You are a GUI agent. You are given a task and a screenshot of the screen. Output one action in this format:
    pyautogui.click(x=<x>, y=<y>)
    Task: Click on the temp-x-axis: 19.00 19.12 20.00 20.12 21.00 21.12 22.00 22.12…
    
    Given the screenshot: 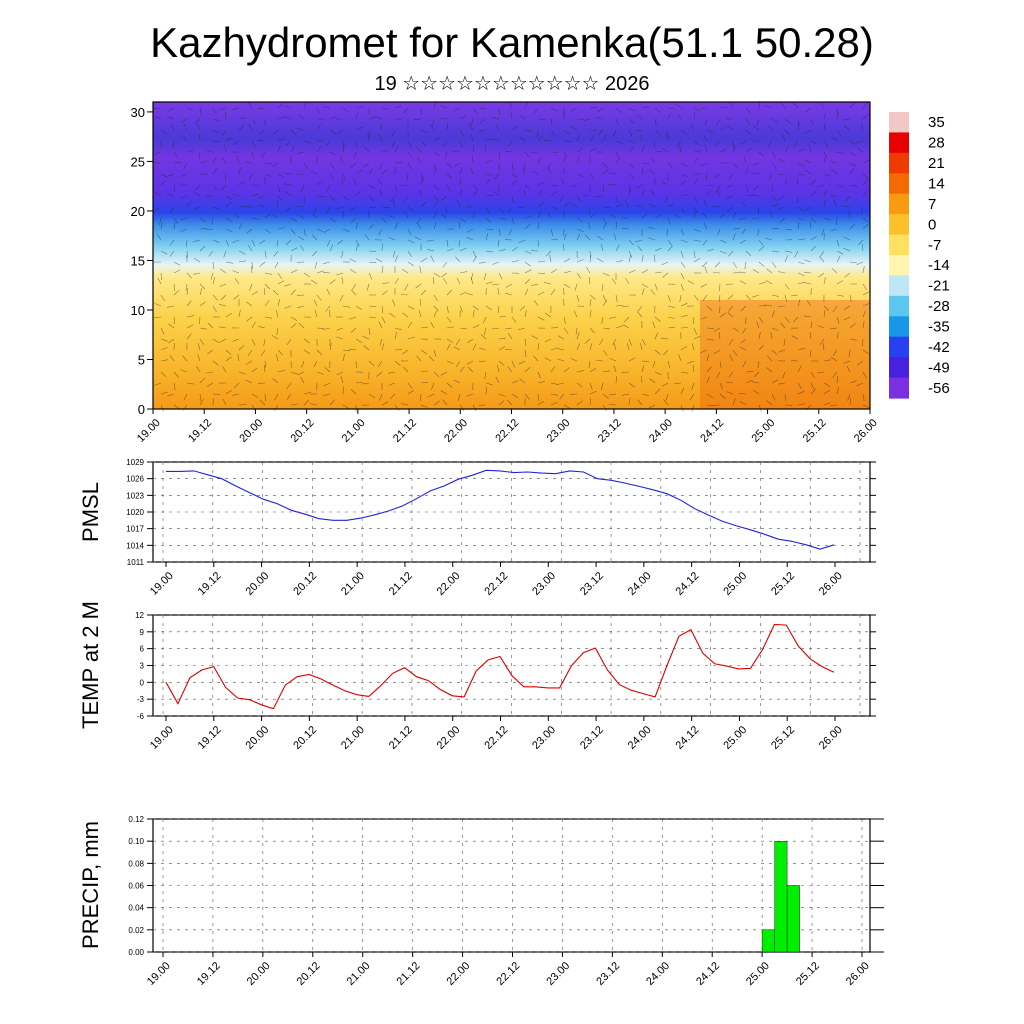 What is the action you would take?
    pyautogui.click(x=496, y=734)
    